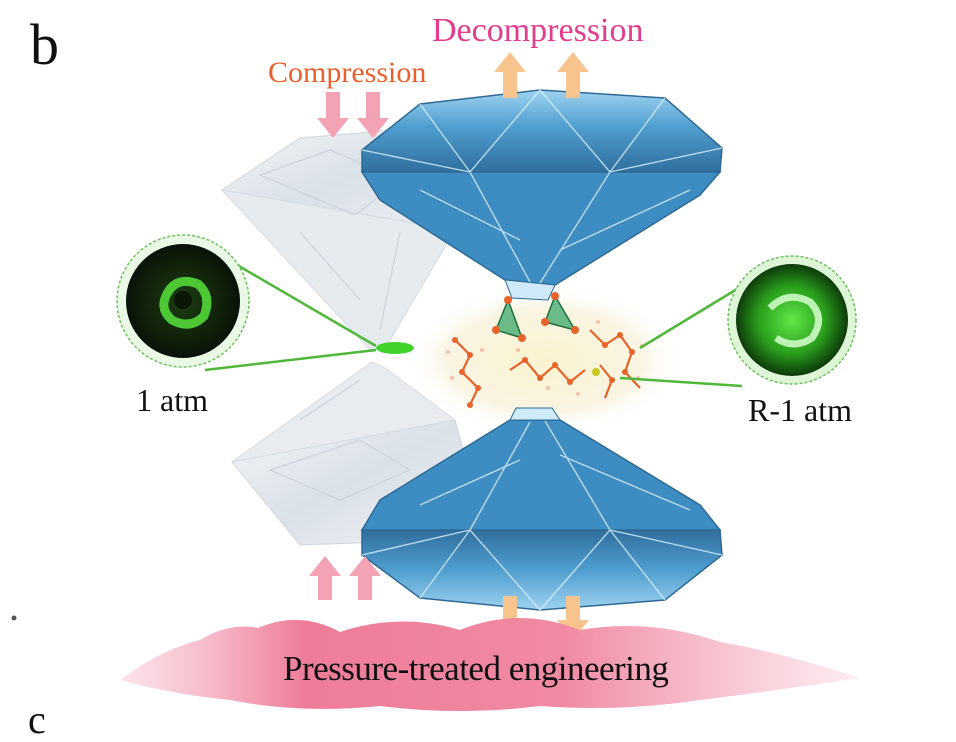 The width and height of the screenshot is (956, 742). I want to click on left-inset-connectors, so click(290, 316).